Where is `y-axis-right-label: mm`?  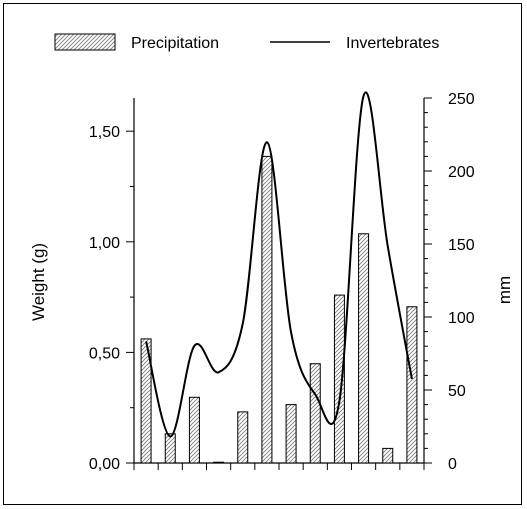
y-axis-right-label: mm is located at coordinates (504, 290).